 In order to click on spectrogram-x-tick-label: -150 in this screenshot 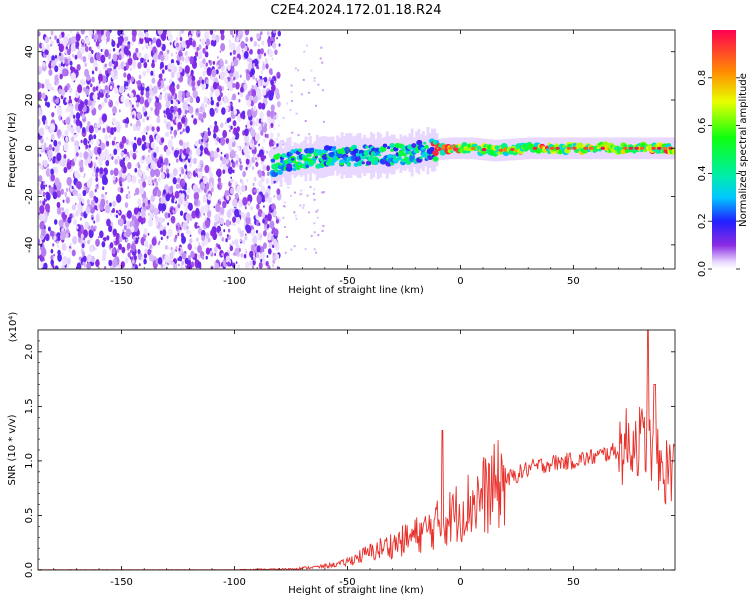, I will do `click(121, 281)`.